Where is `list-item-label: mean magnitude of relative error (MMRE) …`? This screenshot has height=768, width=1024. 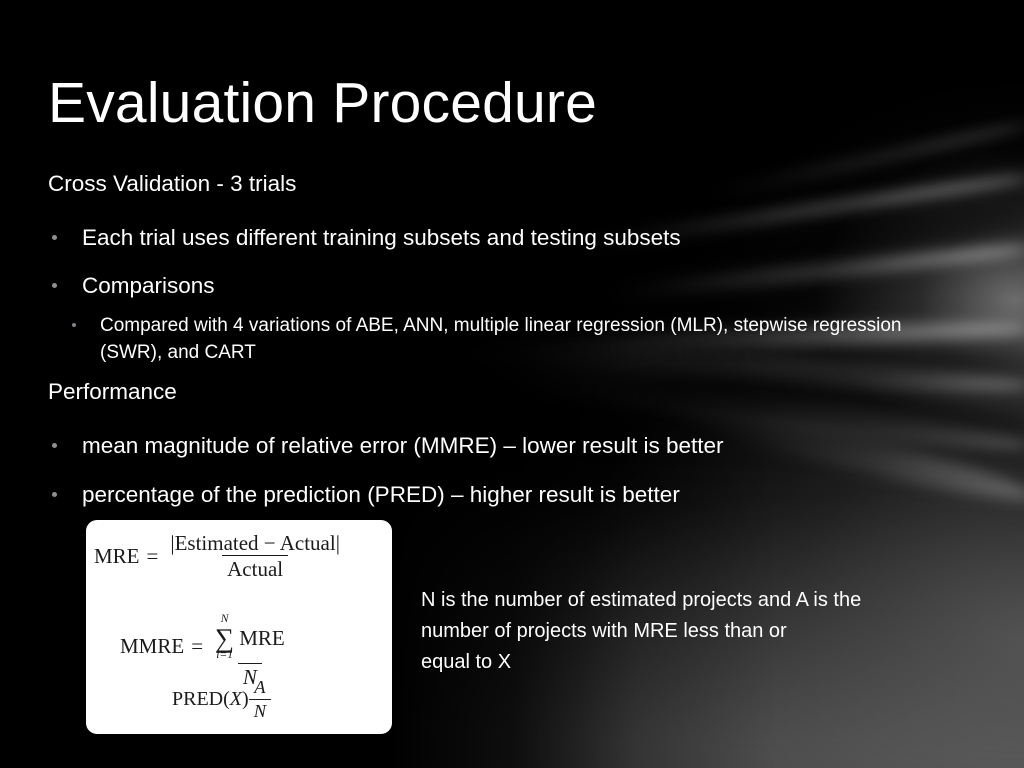 list-item-label: mean magnitude of relative error (MMRE) … is located at coordinates (403, 446).